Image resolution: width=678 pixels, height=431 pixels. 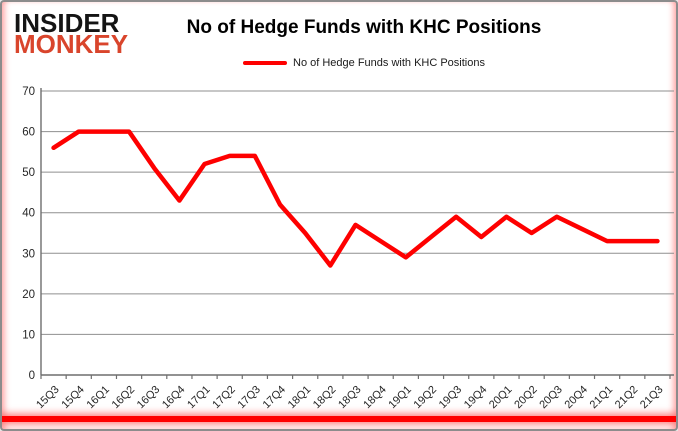 What do you see at coordinates (275, 398) in the screenshot?
I see `x-axis-category-label: 17Q4` at bounding box center [275, 398].